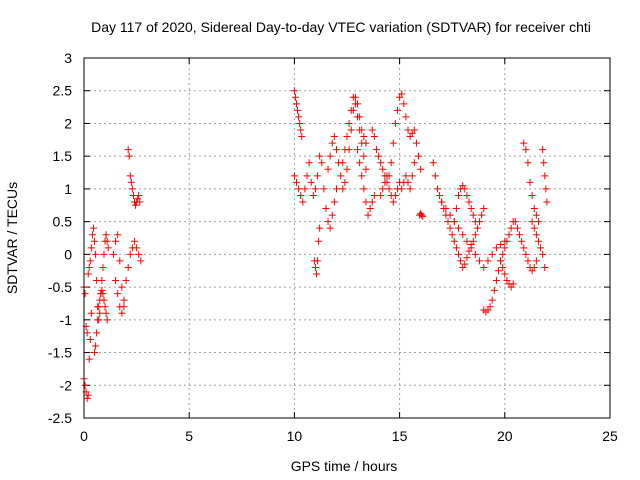 Image resolution: width=640 pixels, height=480 pixels. I want to click on x-tick-label: 0, so click(84, 436).